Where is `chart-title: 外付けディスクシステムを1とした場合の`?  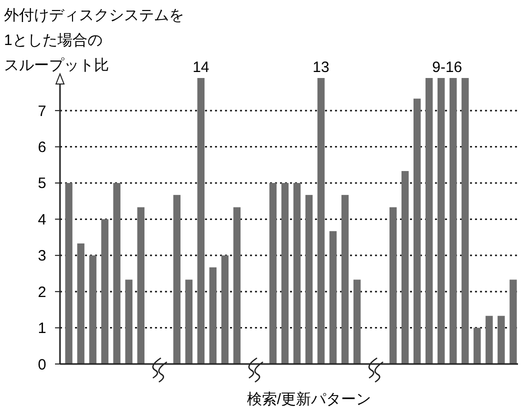 chart-title: 外付けディスクシステムを1とした場合の is located at coordinates (94, 28).